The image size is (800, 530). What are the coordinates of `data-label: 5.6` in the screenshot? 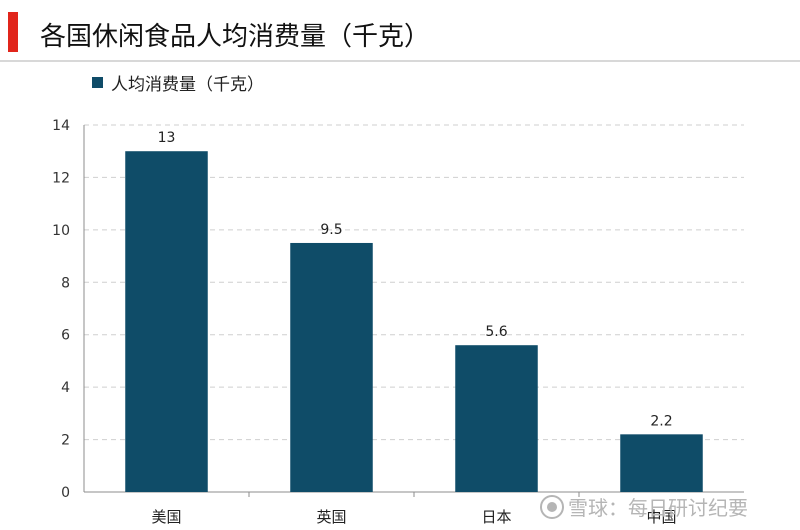 It's located at (496, 332).